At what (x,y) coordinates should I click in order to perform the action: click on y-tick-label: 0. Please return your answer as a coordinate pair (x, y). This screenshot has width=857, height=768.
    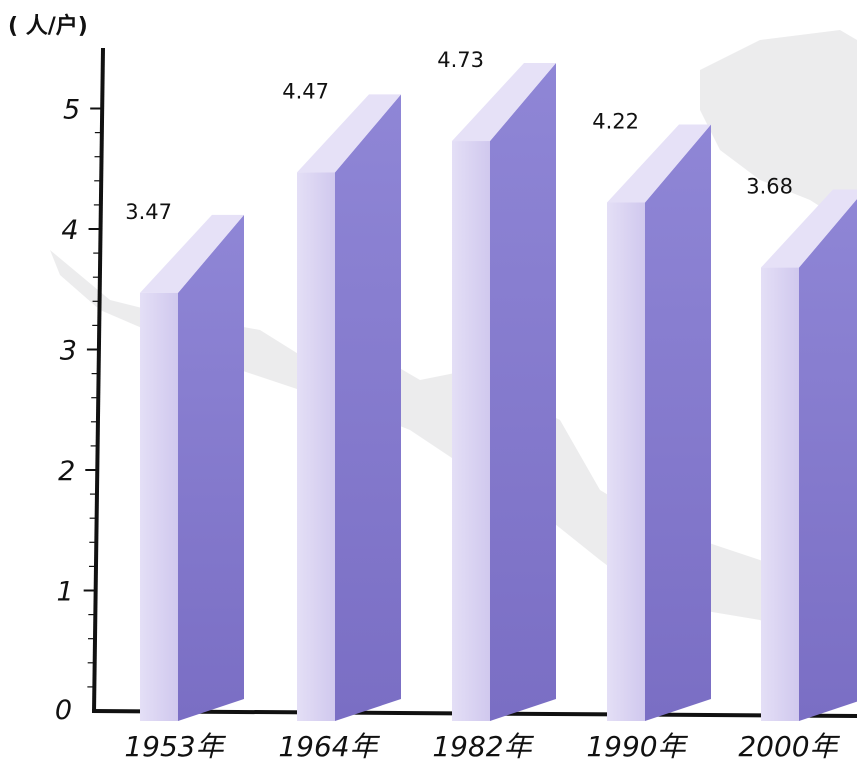
    Looking at the image, I should click on (63, 710).